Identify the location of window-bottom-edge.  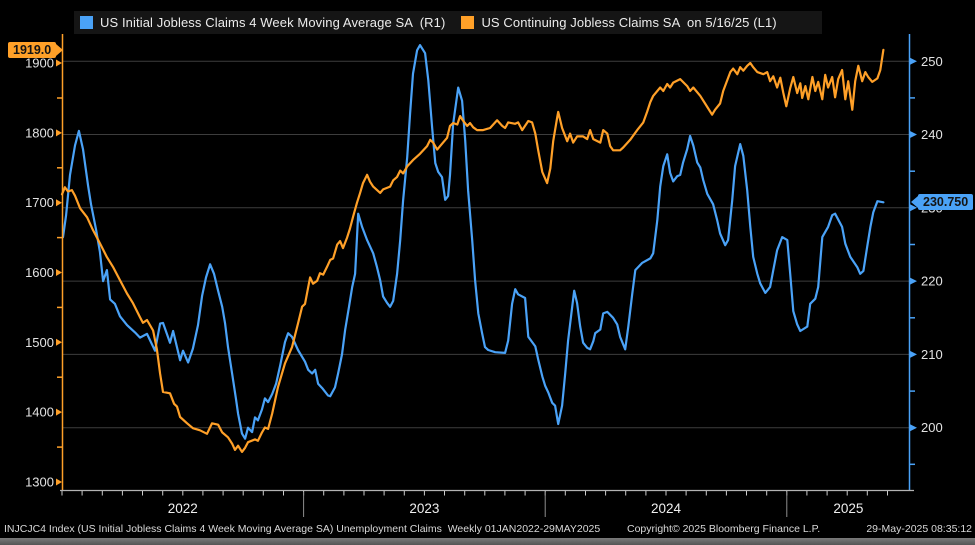
(487, 541).